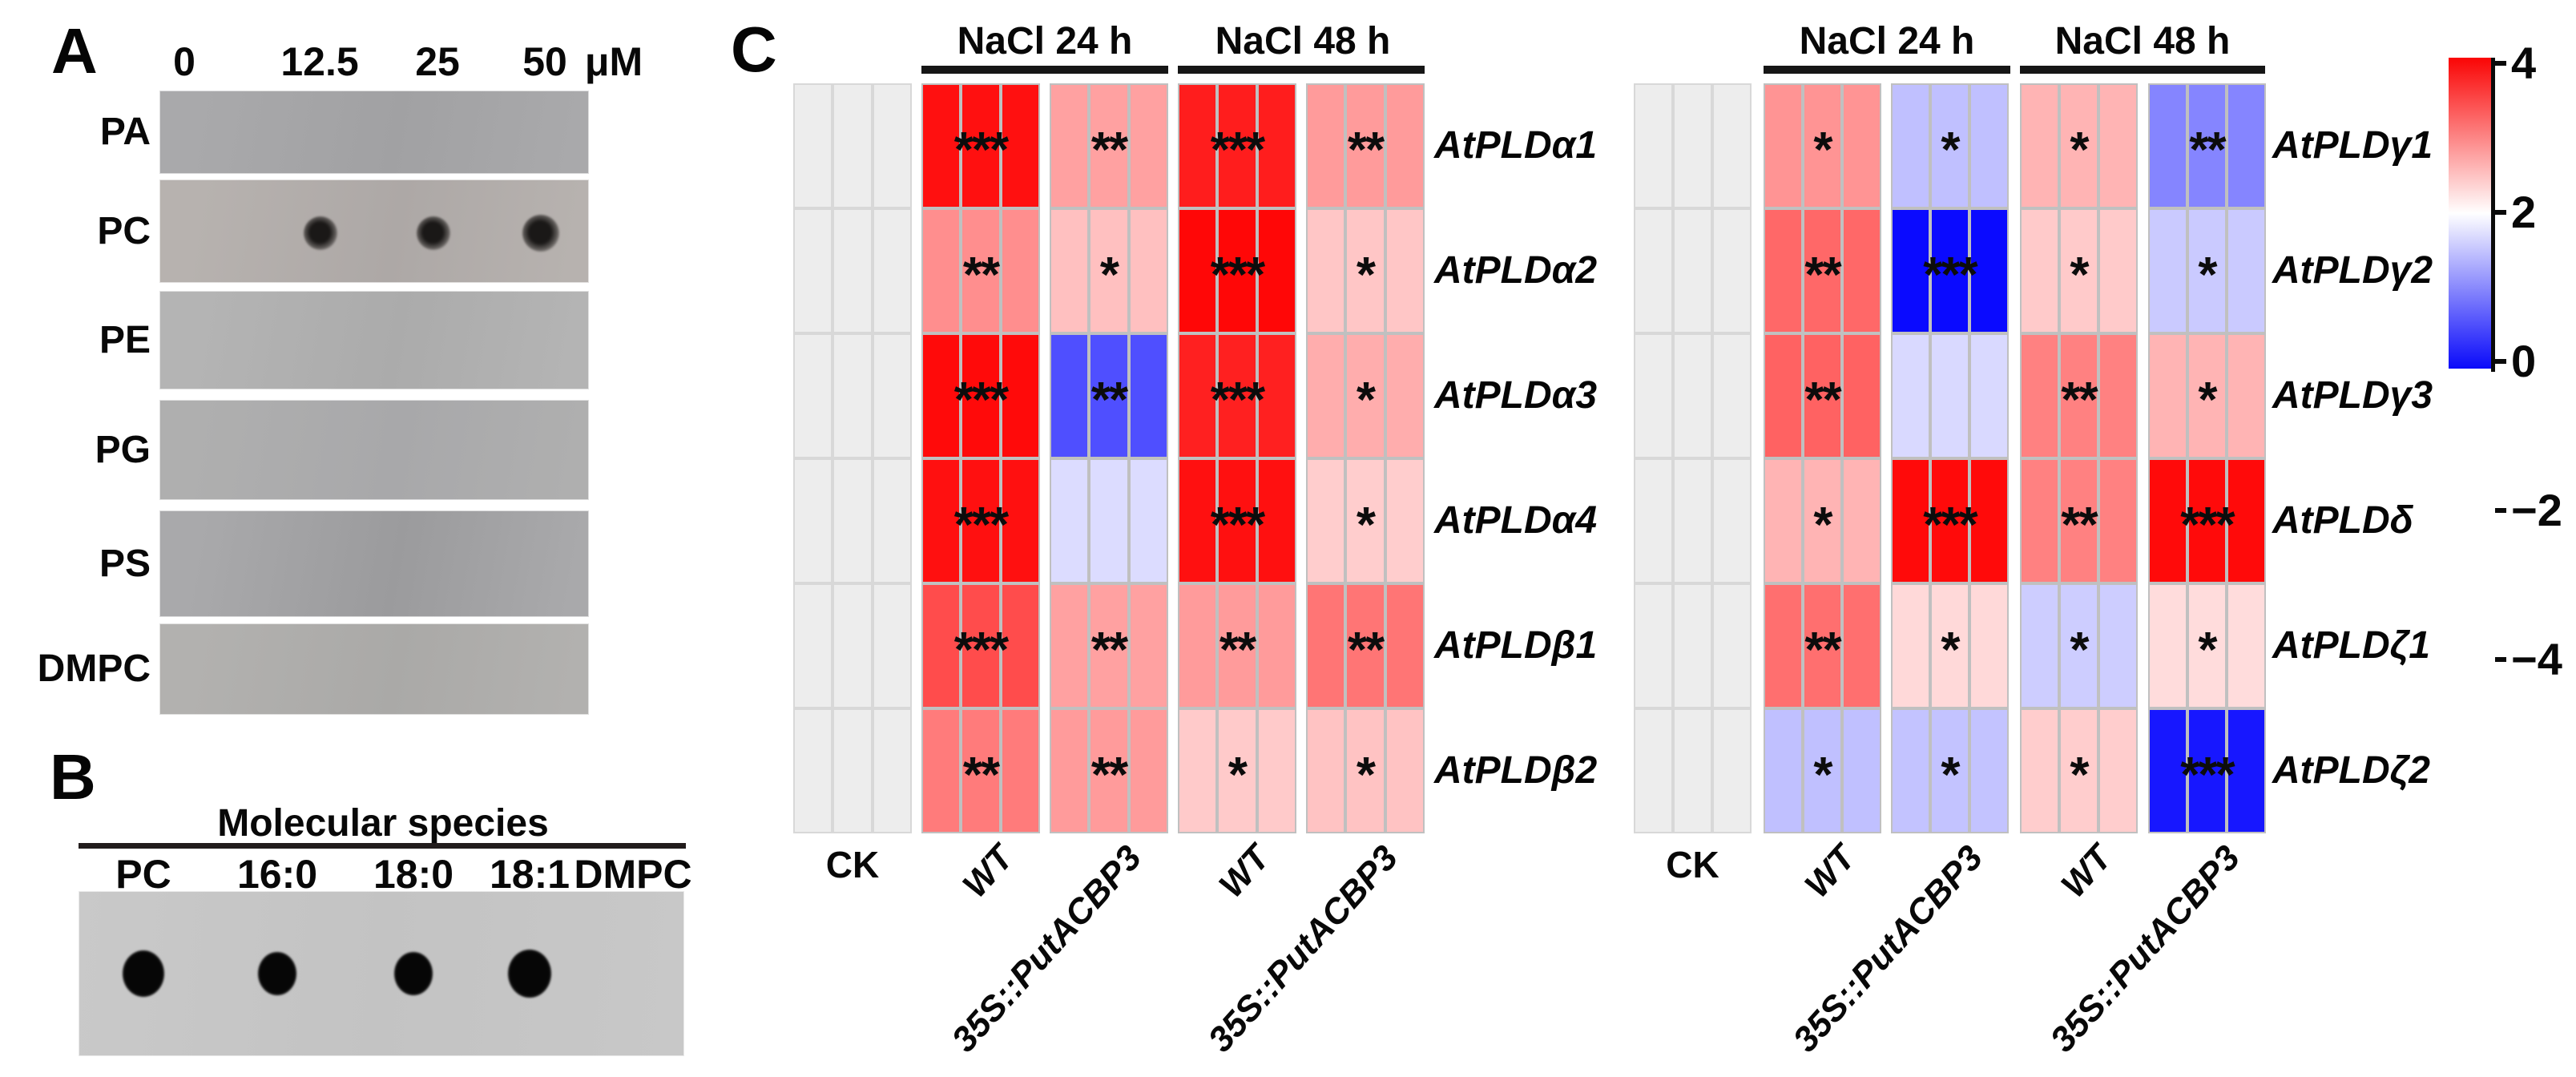  I want to click on colorbar-tick-label: −2, so click(2536, 510).